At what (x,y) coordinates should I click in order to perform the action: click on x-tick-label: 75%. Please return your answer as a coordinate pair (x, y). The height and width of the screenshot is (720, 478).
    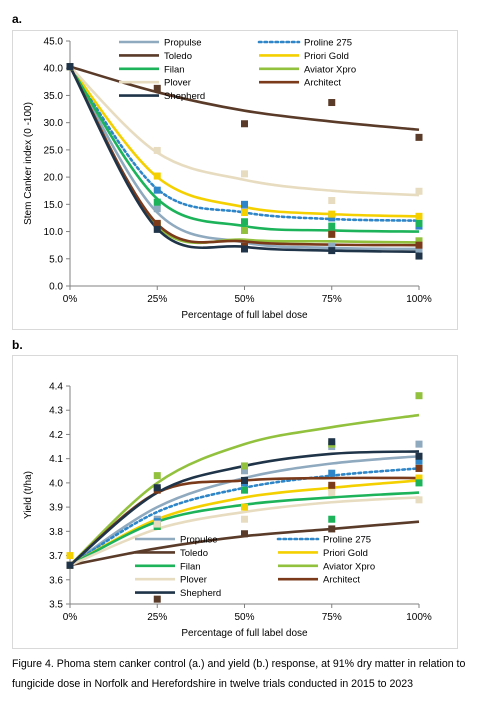
    Looking at the image, I should click on (332, 299).